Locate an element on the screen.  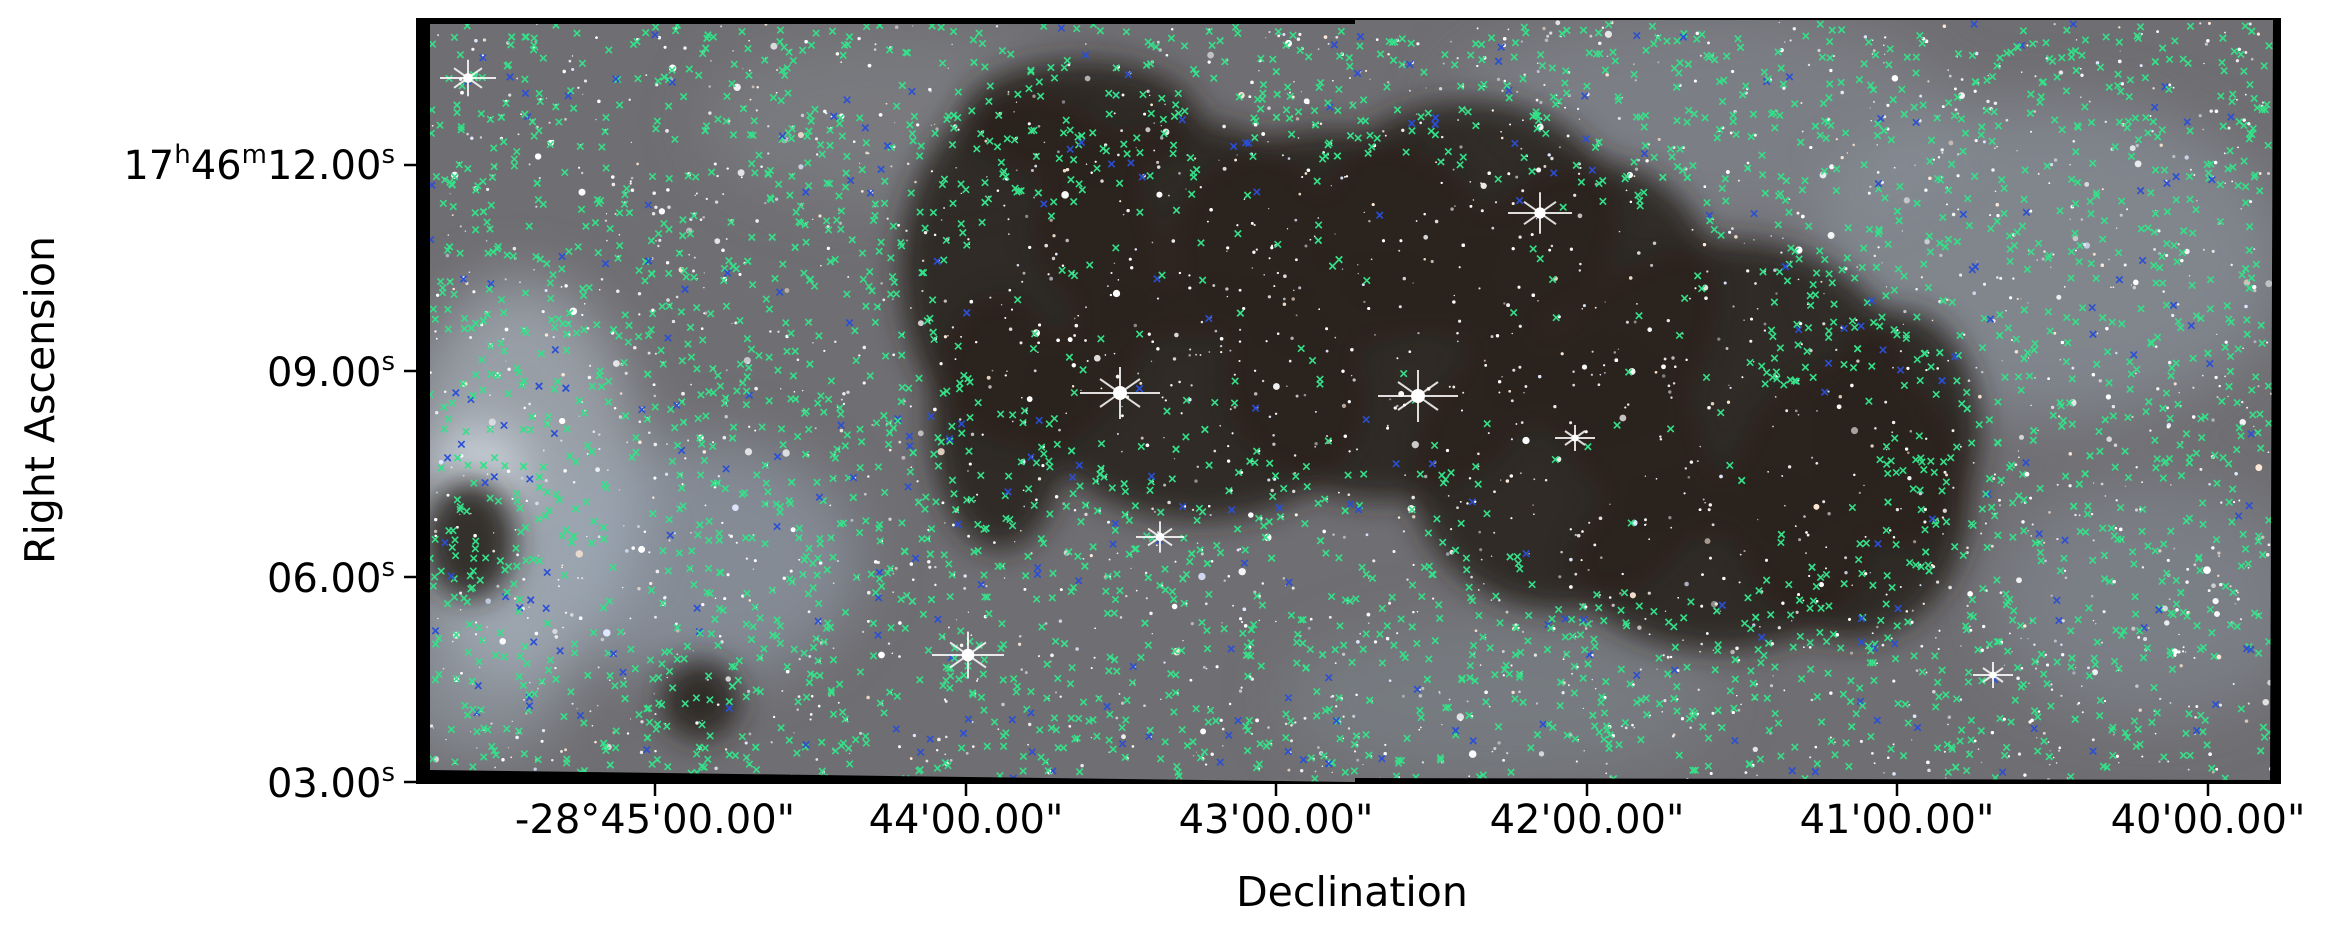
x-tick-label-1: -28°45'00.00" is located at coordinates (655, 820).